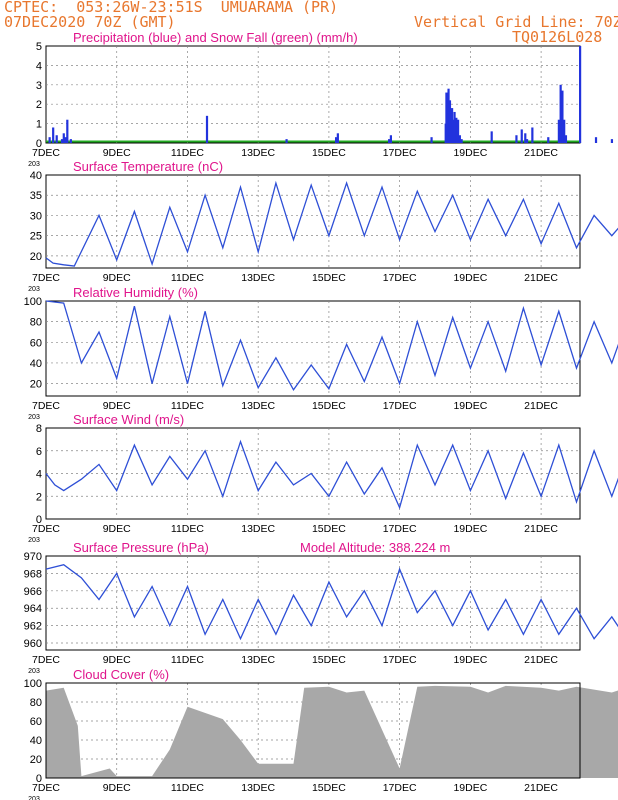  What do you see at coordinates (557, 37) in the screenshot?
I see `model-code: TQ0126L028` at bounding box center [557, 37].